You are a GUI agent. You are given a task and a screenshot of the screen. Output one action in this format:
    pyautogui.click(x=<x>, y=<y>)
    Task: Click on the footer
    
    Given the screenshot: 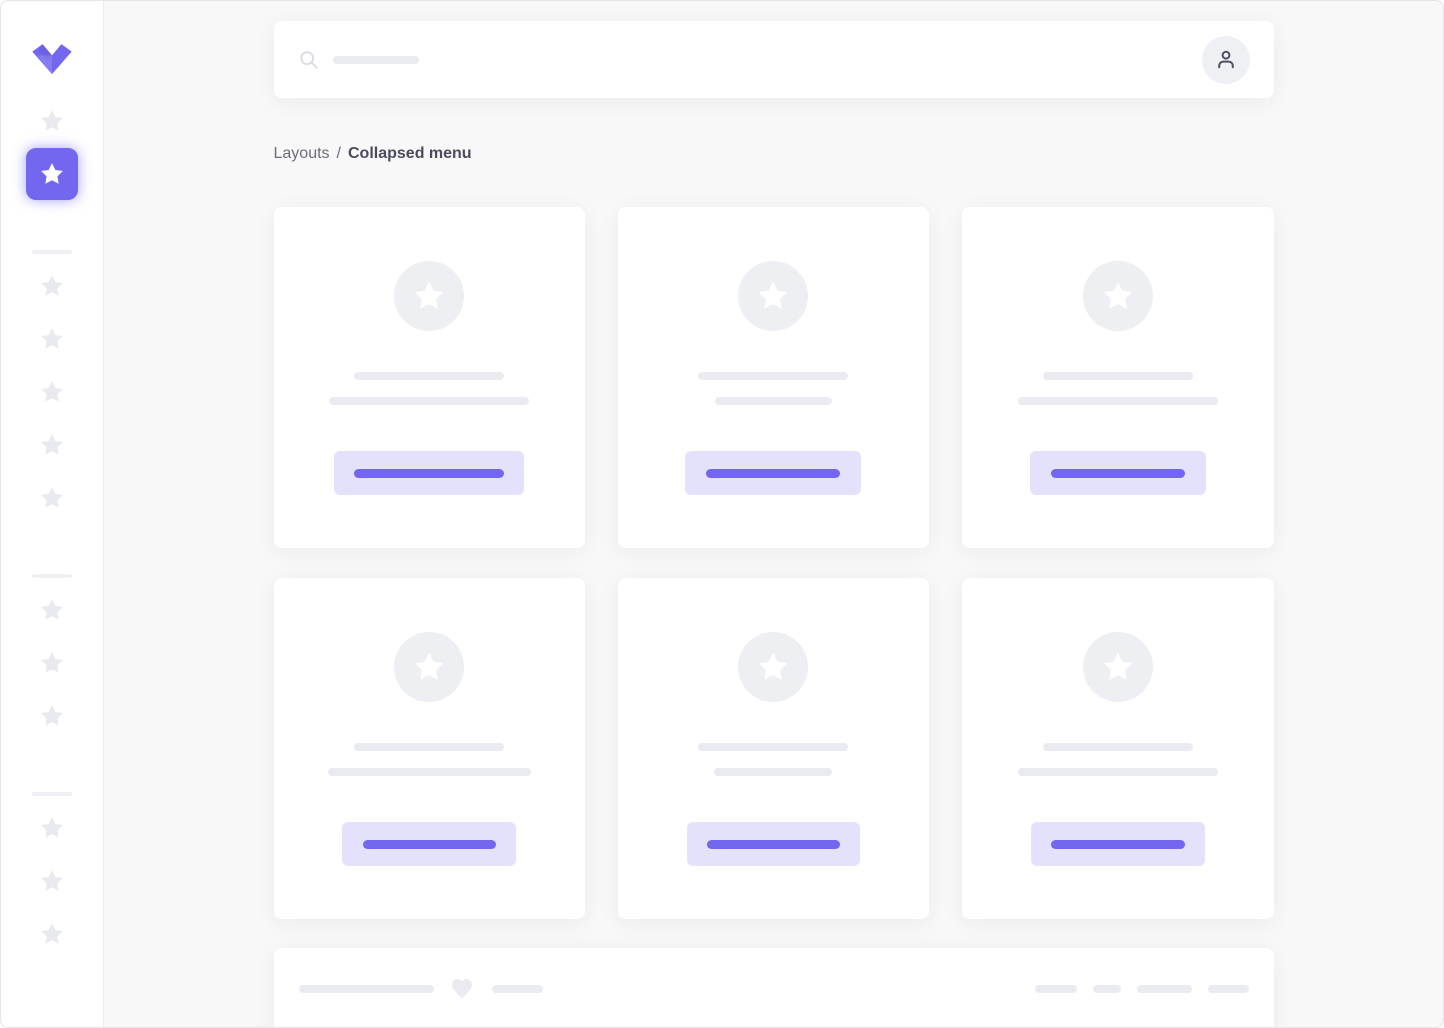 What is the action you would take?
    pyautogui.click(x=773, y=987)
    